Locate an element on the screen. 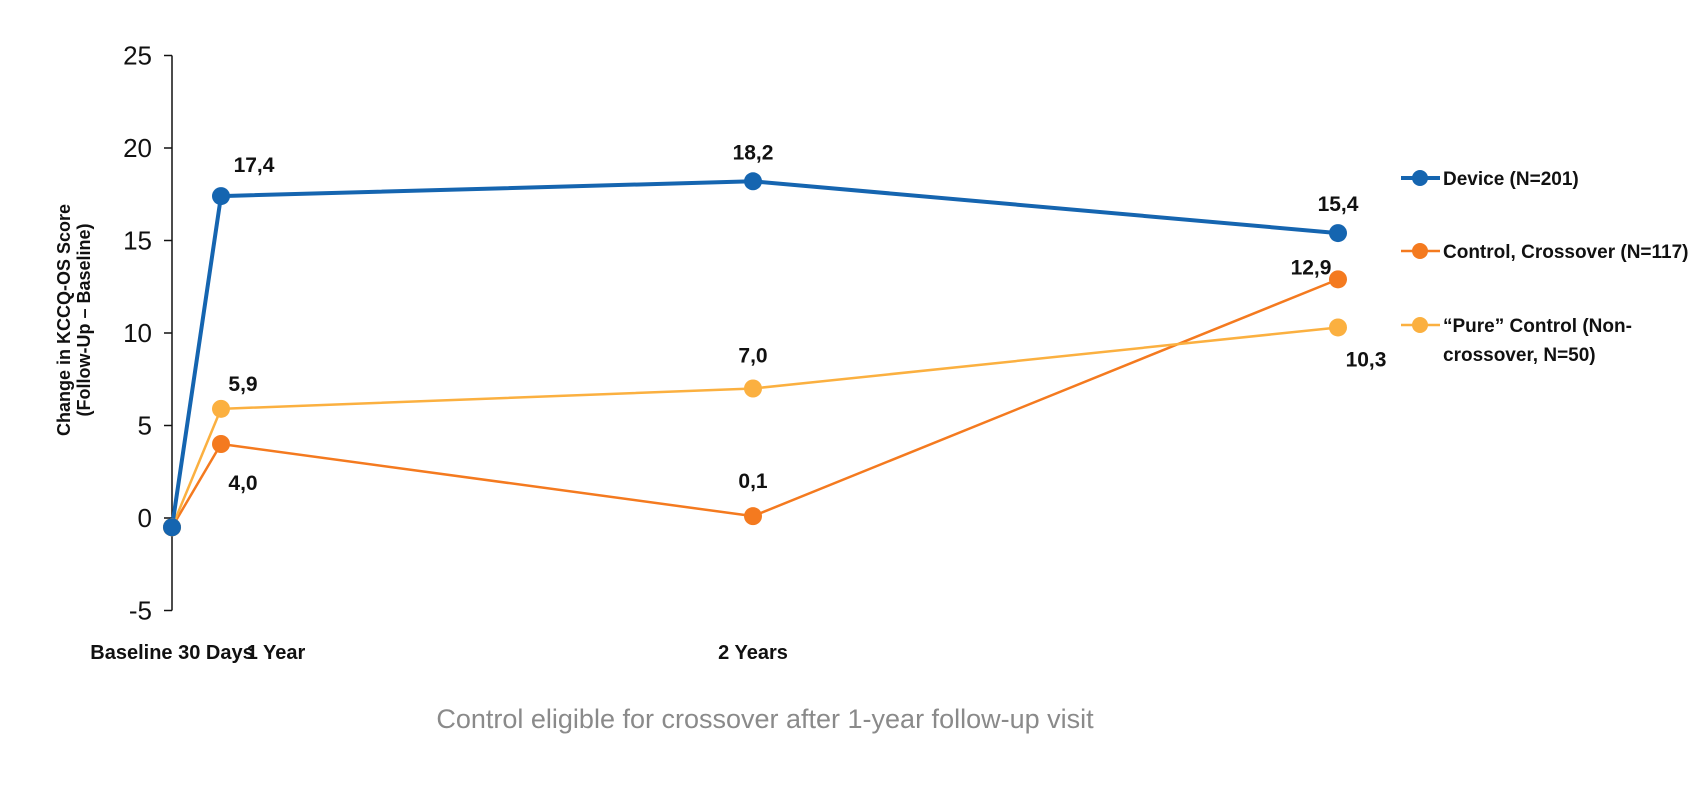  legend-label-line: Device (N=201) is located at coordinates (1511, 179).